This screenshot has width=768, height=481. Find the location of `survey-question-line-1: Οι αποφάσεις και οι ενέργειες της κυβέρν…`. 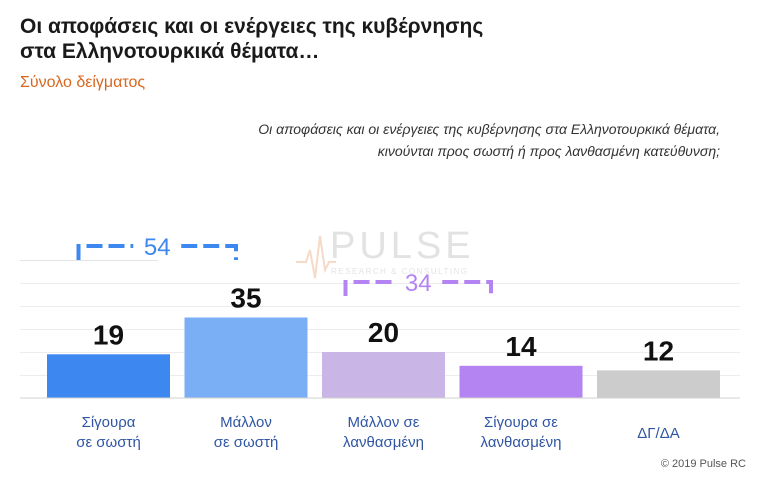

survey-question-line-1: Οι αποφάσεις και οι ενέργειες της κυβέρν… is located at coordinates (489, 129).